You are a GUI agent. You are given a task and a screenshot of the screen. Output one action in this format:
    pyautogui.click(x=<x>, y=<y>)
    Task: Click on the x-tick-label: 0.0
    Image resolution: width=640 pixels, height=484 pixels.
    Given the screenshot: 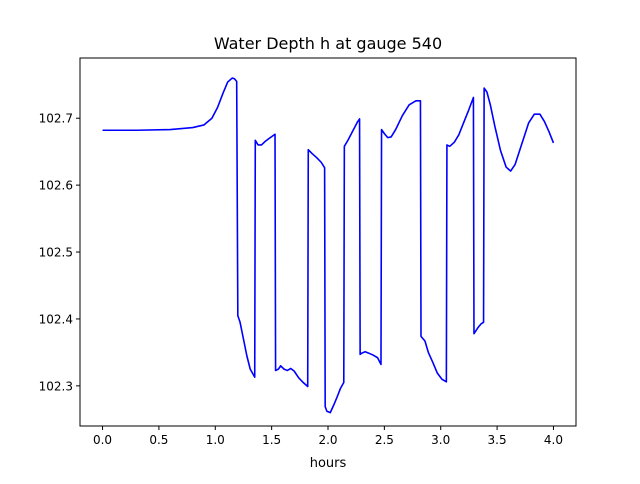 What is the action you would take?
    pyautogui.click(x=102, y=440)
    